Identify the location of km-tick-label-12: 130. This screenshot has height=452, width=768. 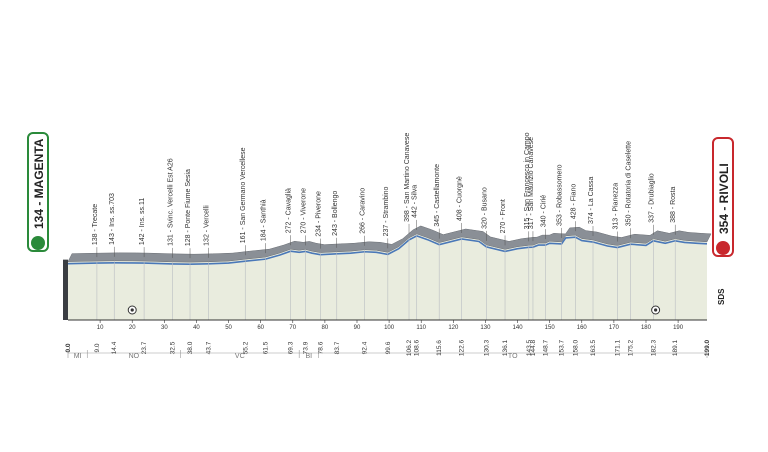
(485, 328).